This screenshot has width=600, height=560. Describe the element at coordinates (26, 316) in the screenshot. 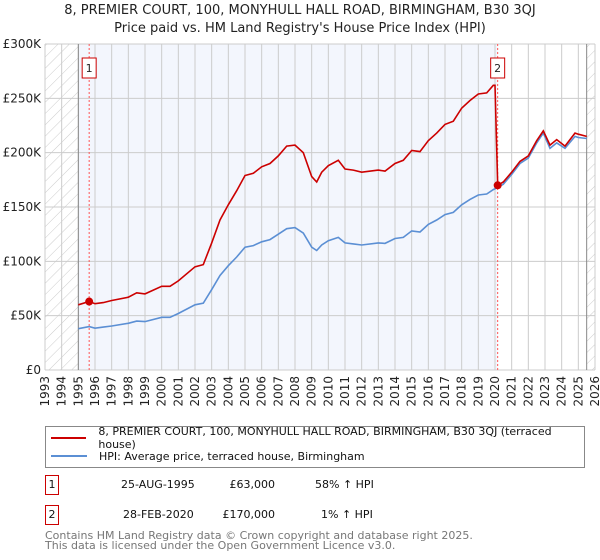

I see `y-tick-label: £50K` at that location.